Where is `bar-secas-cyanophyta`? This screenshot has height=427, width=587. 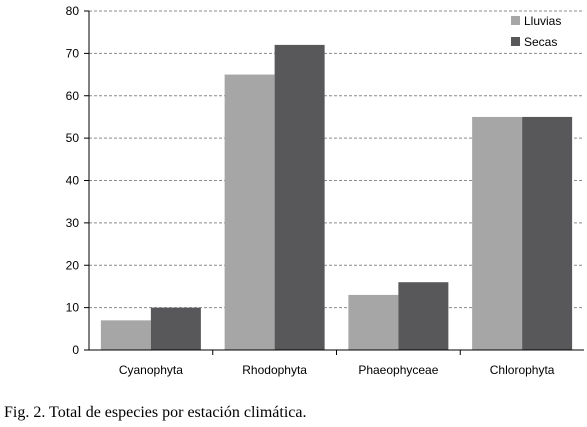
bar-secas-cyanophyta is located at coordinates (175, 328).